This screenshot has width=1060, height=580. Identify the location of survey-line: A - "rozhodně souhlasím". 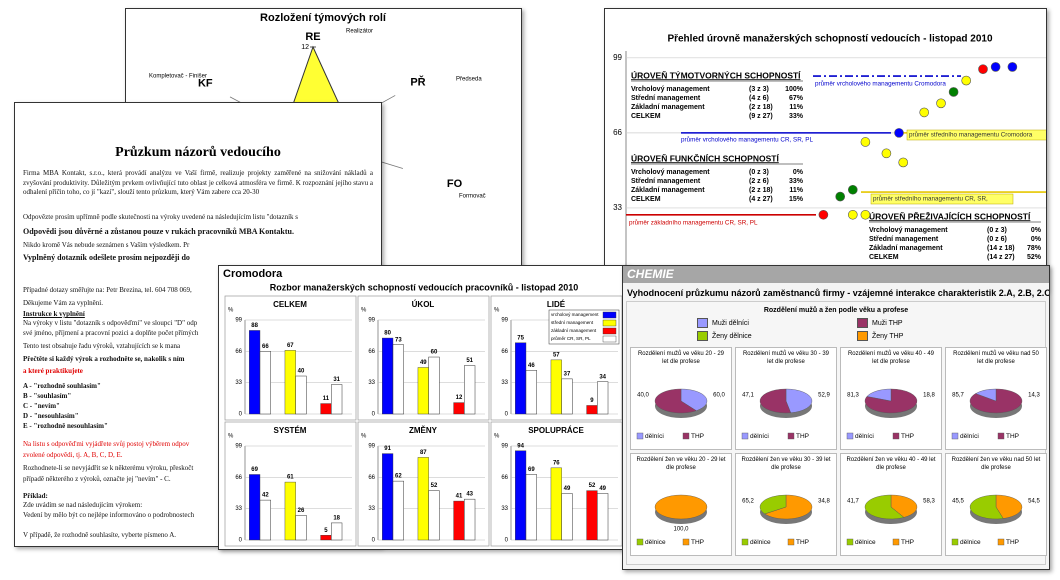
(62, 386).